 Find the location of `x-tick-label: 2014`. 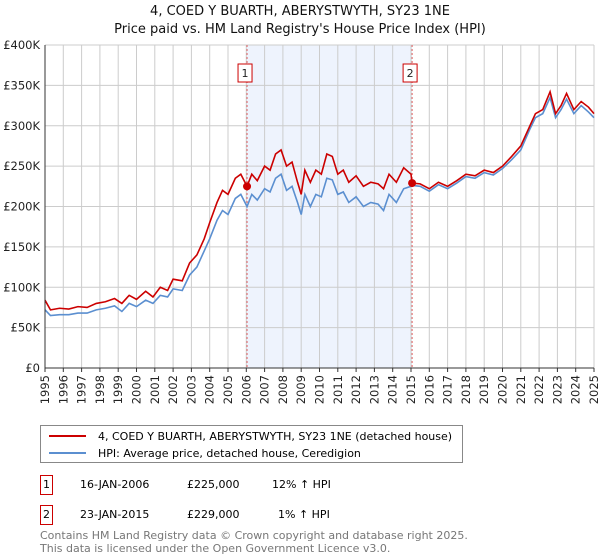

x-tick-label: 2014 is located at coordinates (393, 389).